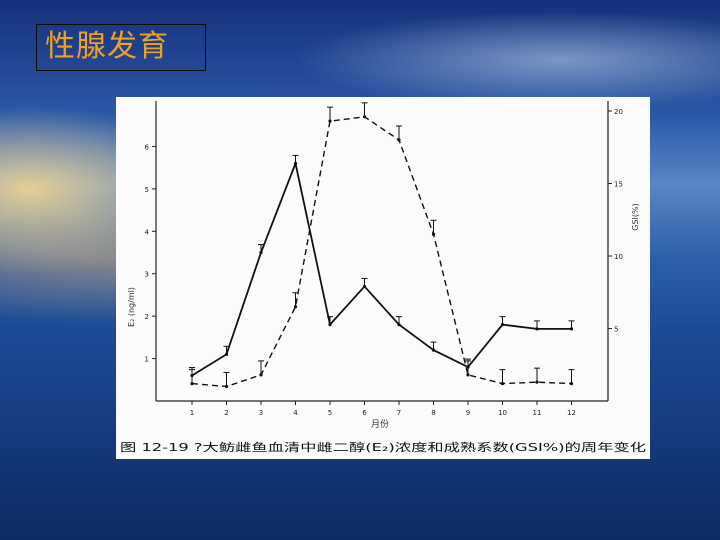 The height and width of the screenshot is (540, 720). I want to click on x-tick-label: 9, so click(468, 413).